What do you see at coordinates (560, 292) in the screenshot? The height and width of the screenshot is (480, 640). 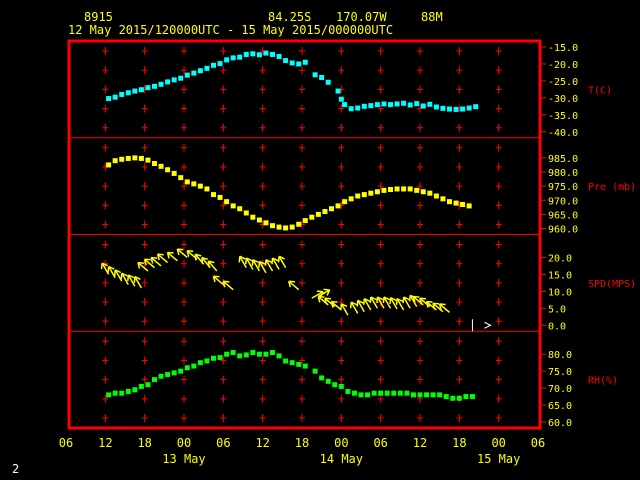 I see `y-tick-label: 10.0` at bounding box center [560, 292].